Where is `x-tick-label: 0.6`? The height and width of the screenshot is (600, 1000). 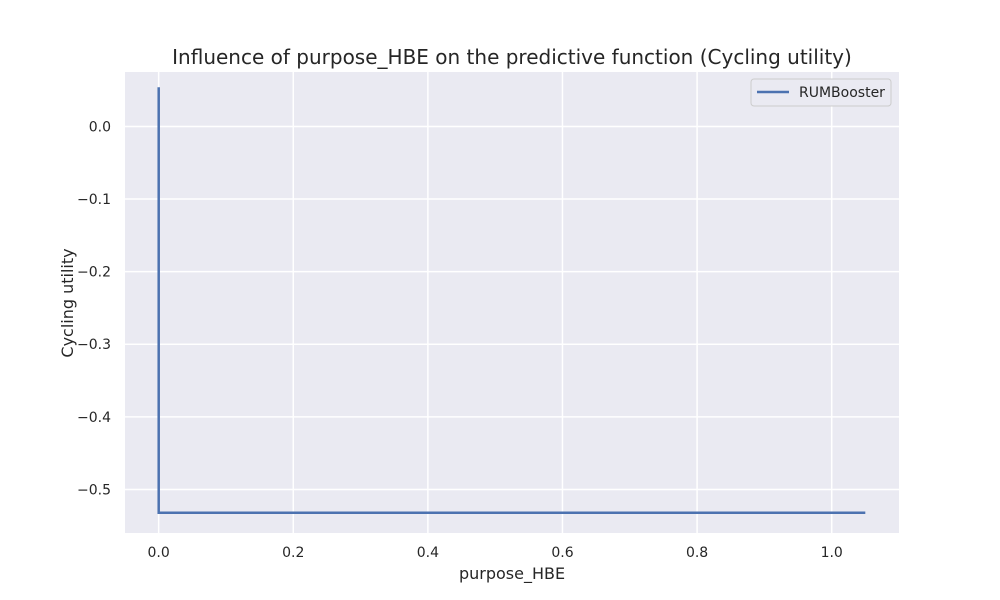 x-tick-label: 0.6 is located at coordinates (562, 553).